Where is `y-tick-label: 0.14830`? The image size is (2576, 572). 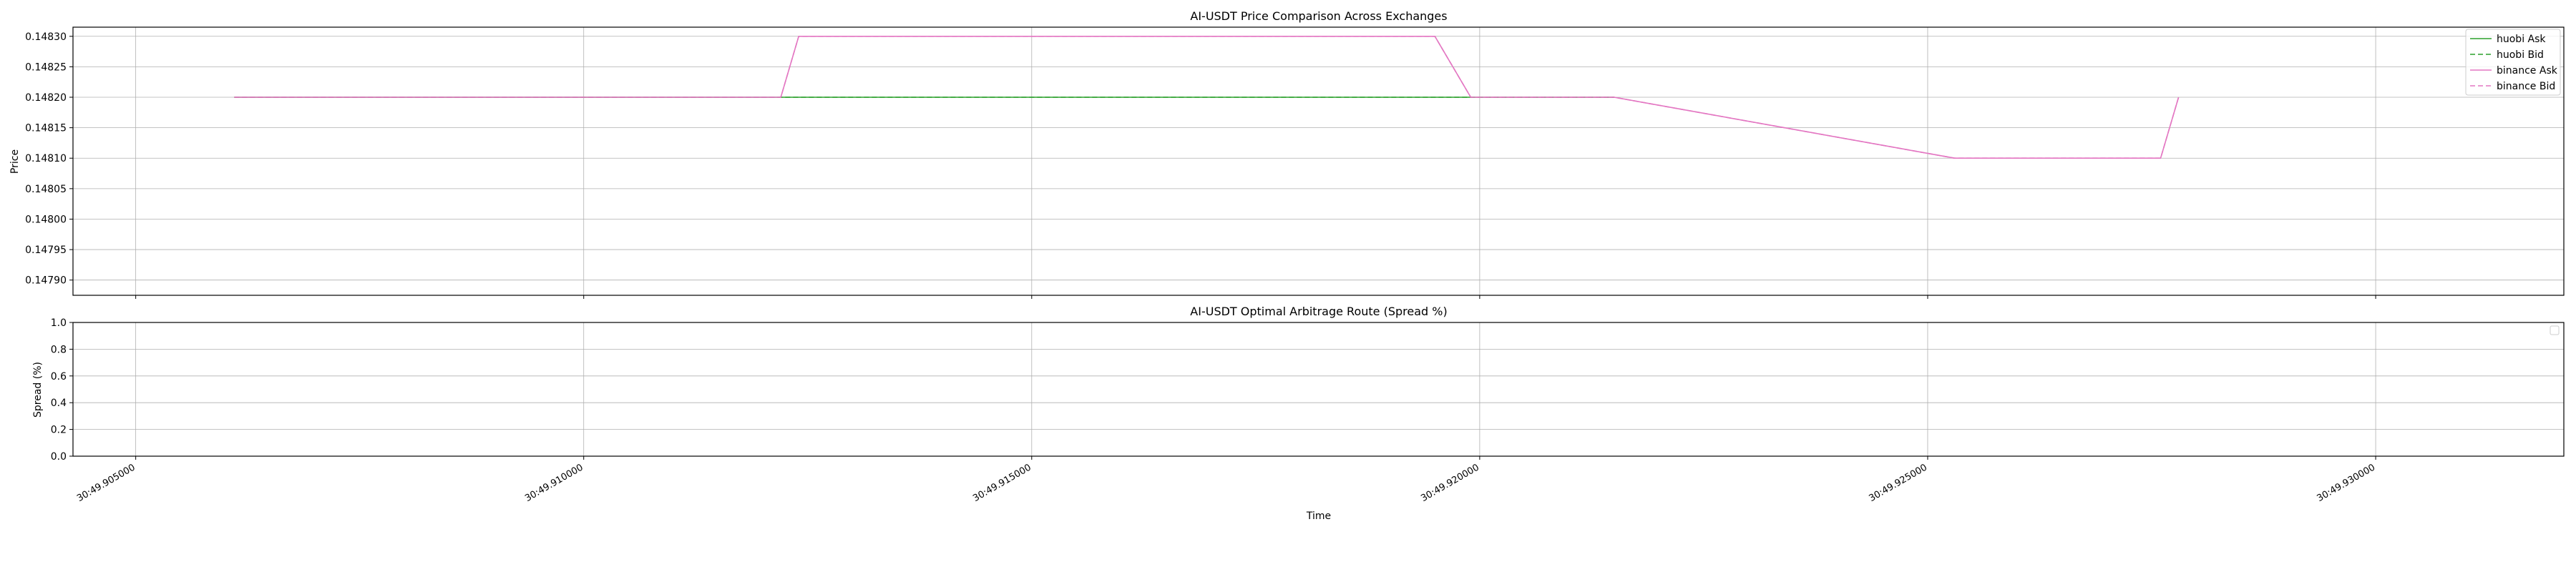 y-tick-label: 0.14830 is located at coordinates (46, 37).